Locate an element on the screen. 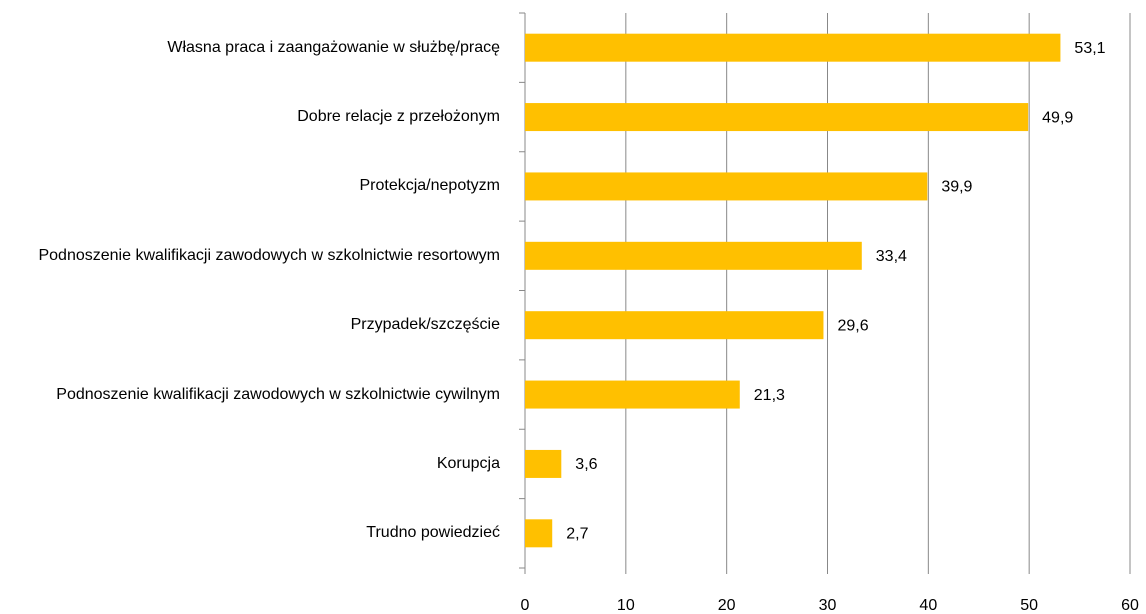 The image size is (1146, 614). value-label: 49,9 is located at coordinates (1057, 117).